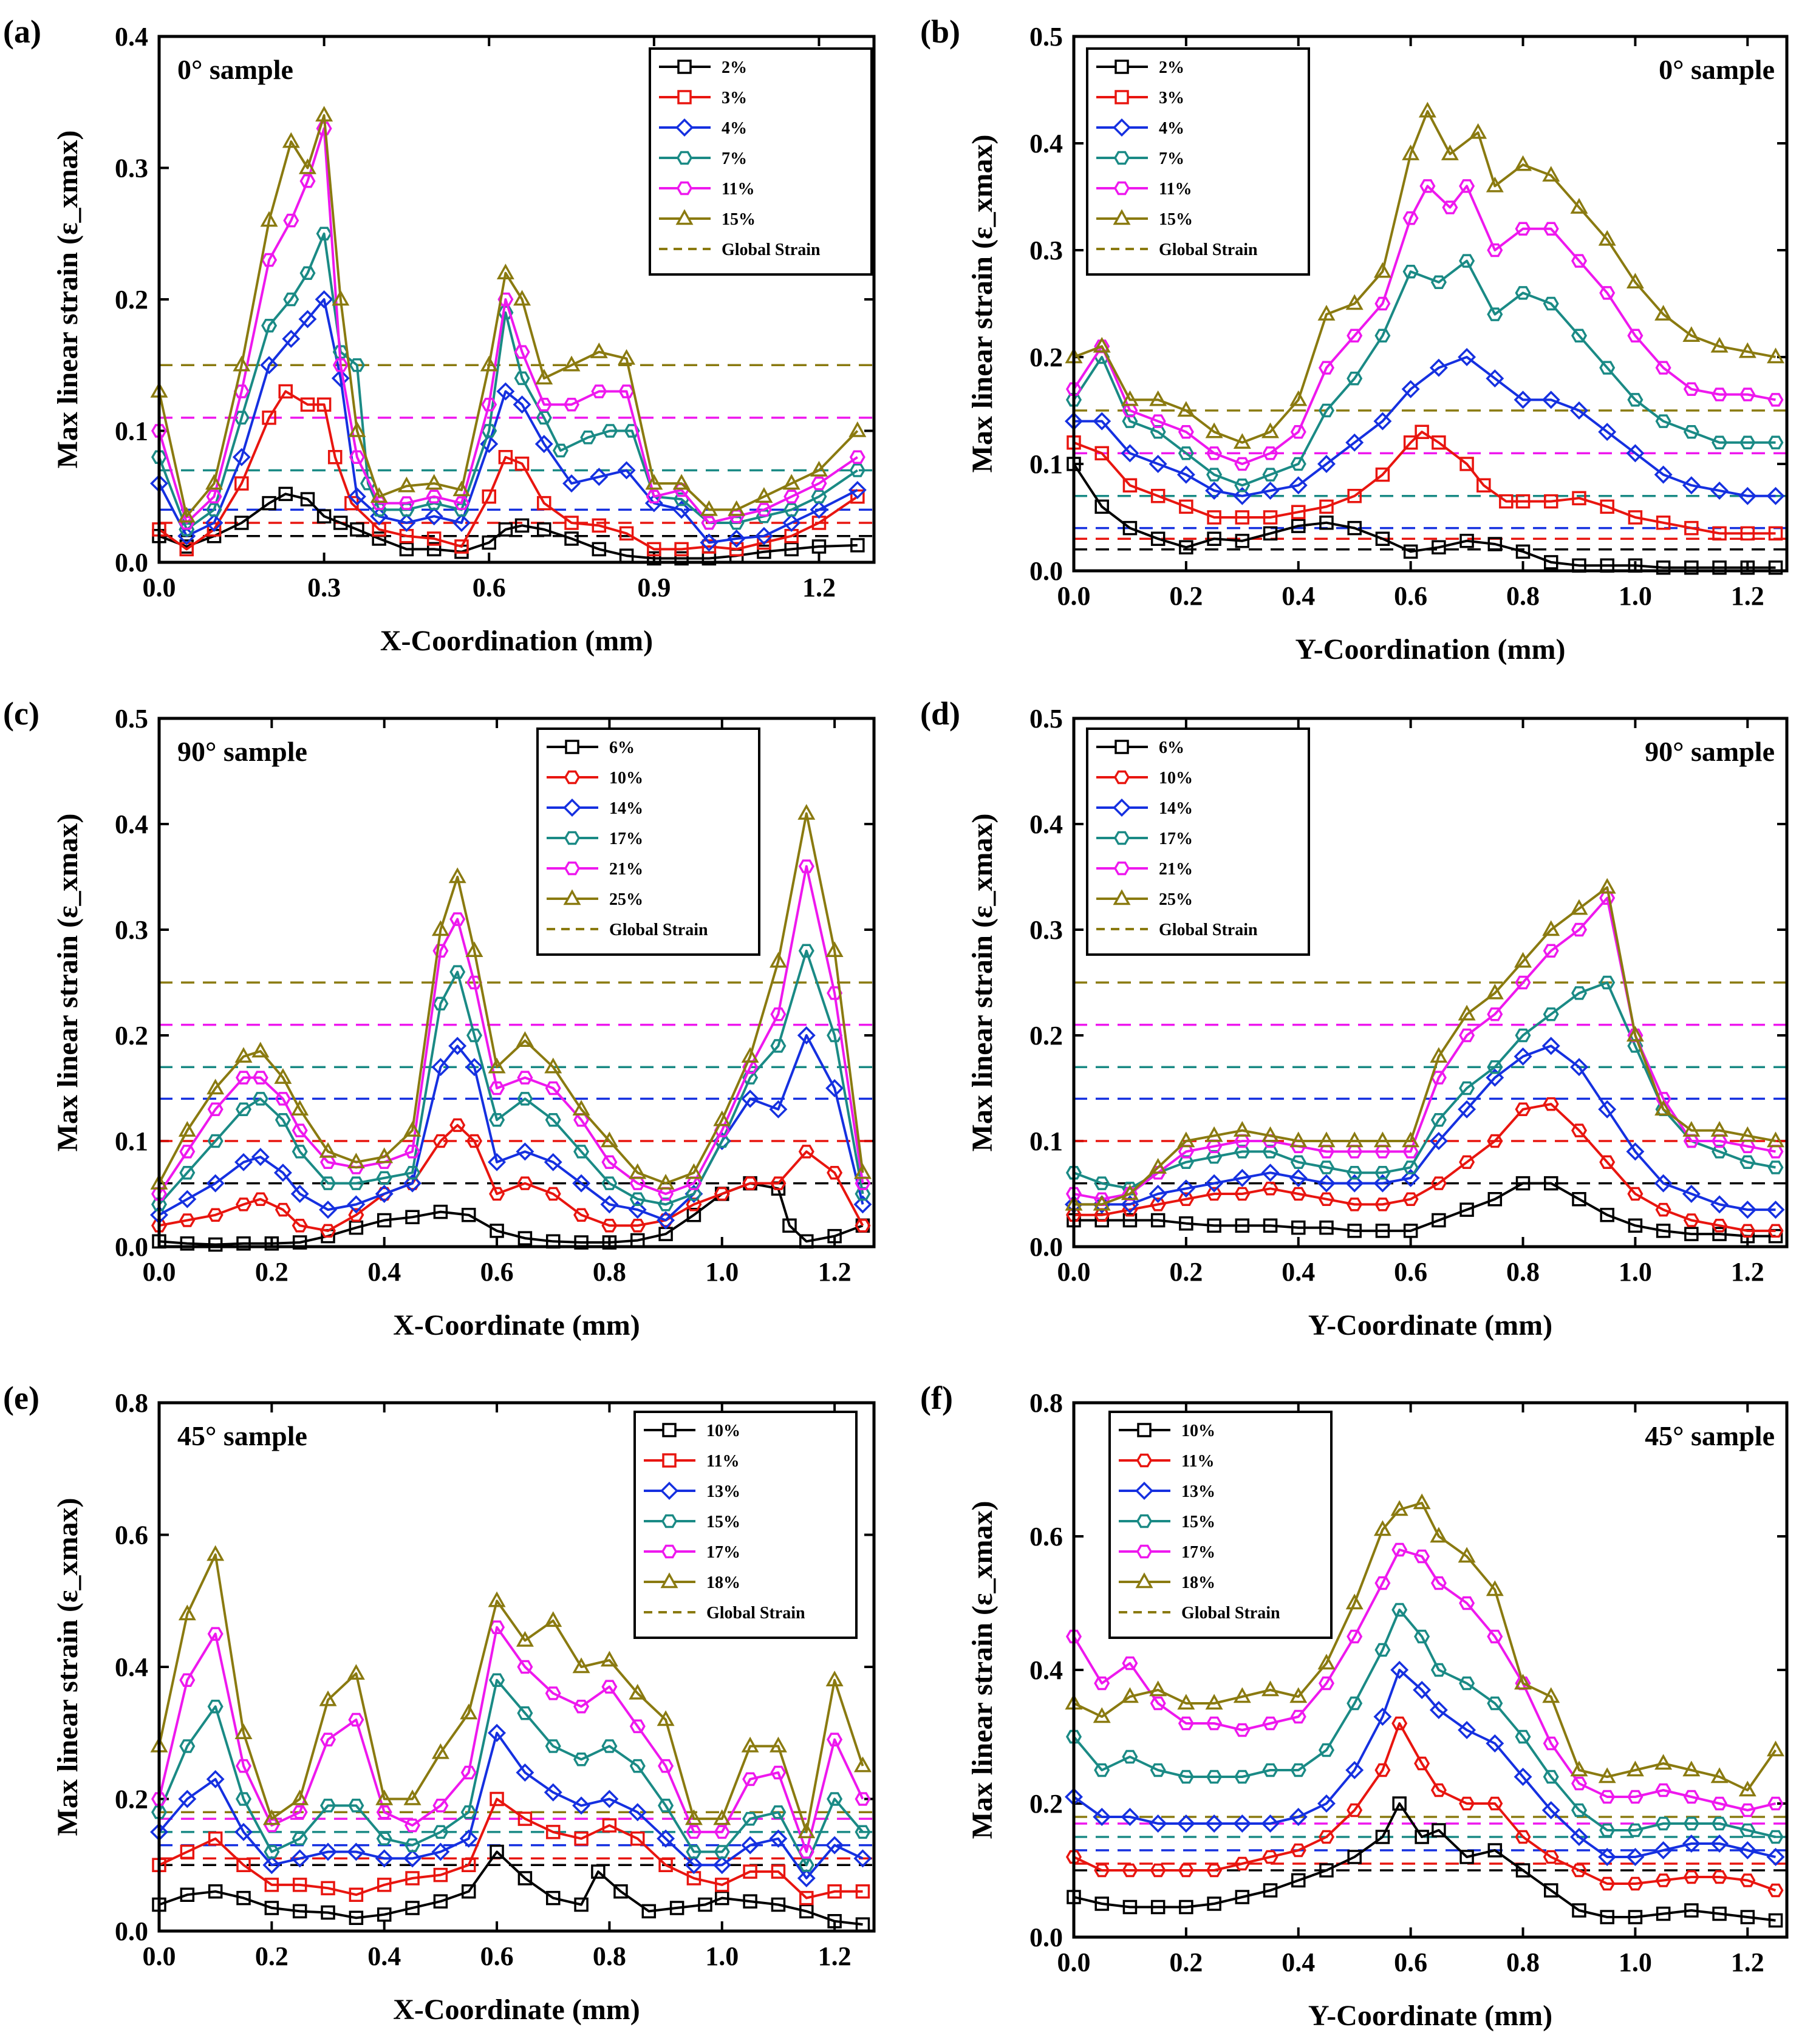  What do you see at coordinates (1046, 1403) in the screenshot?
I see `y-tick-label: 0.8` at bounding box center [1046, 1403].